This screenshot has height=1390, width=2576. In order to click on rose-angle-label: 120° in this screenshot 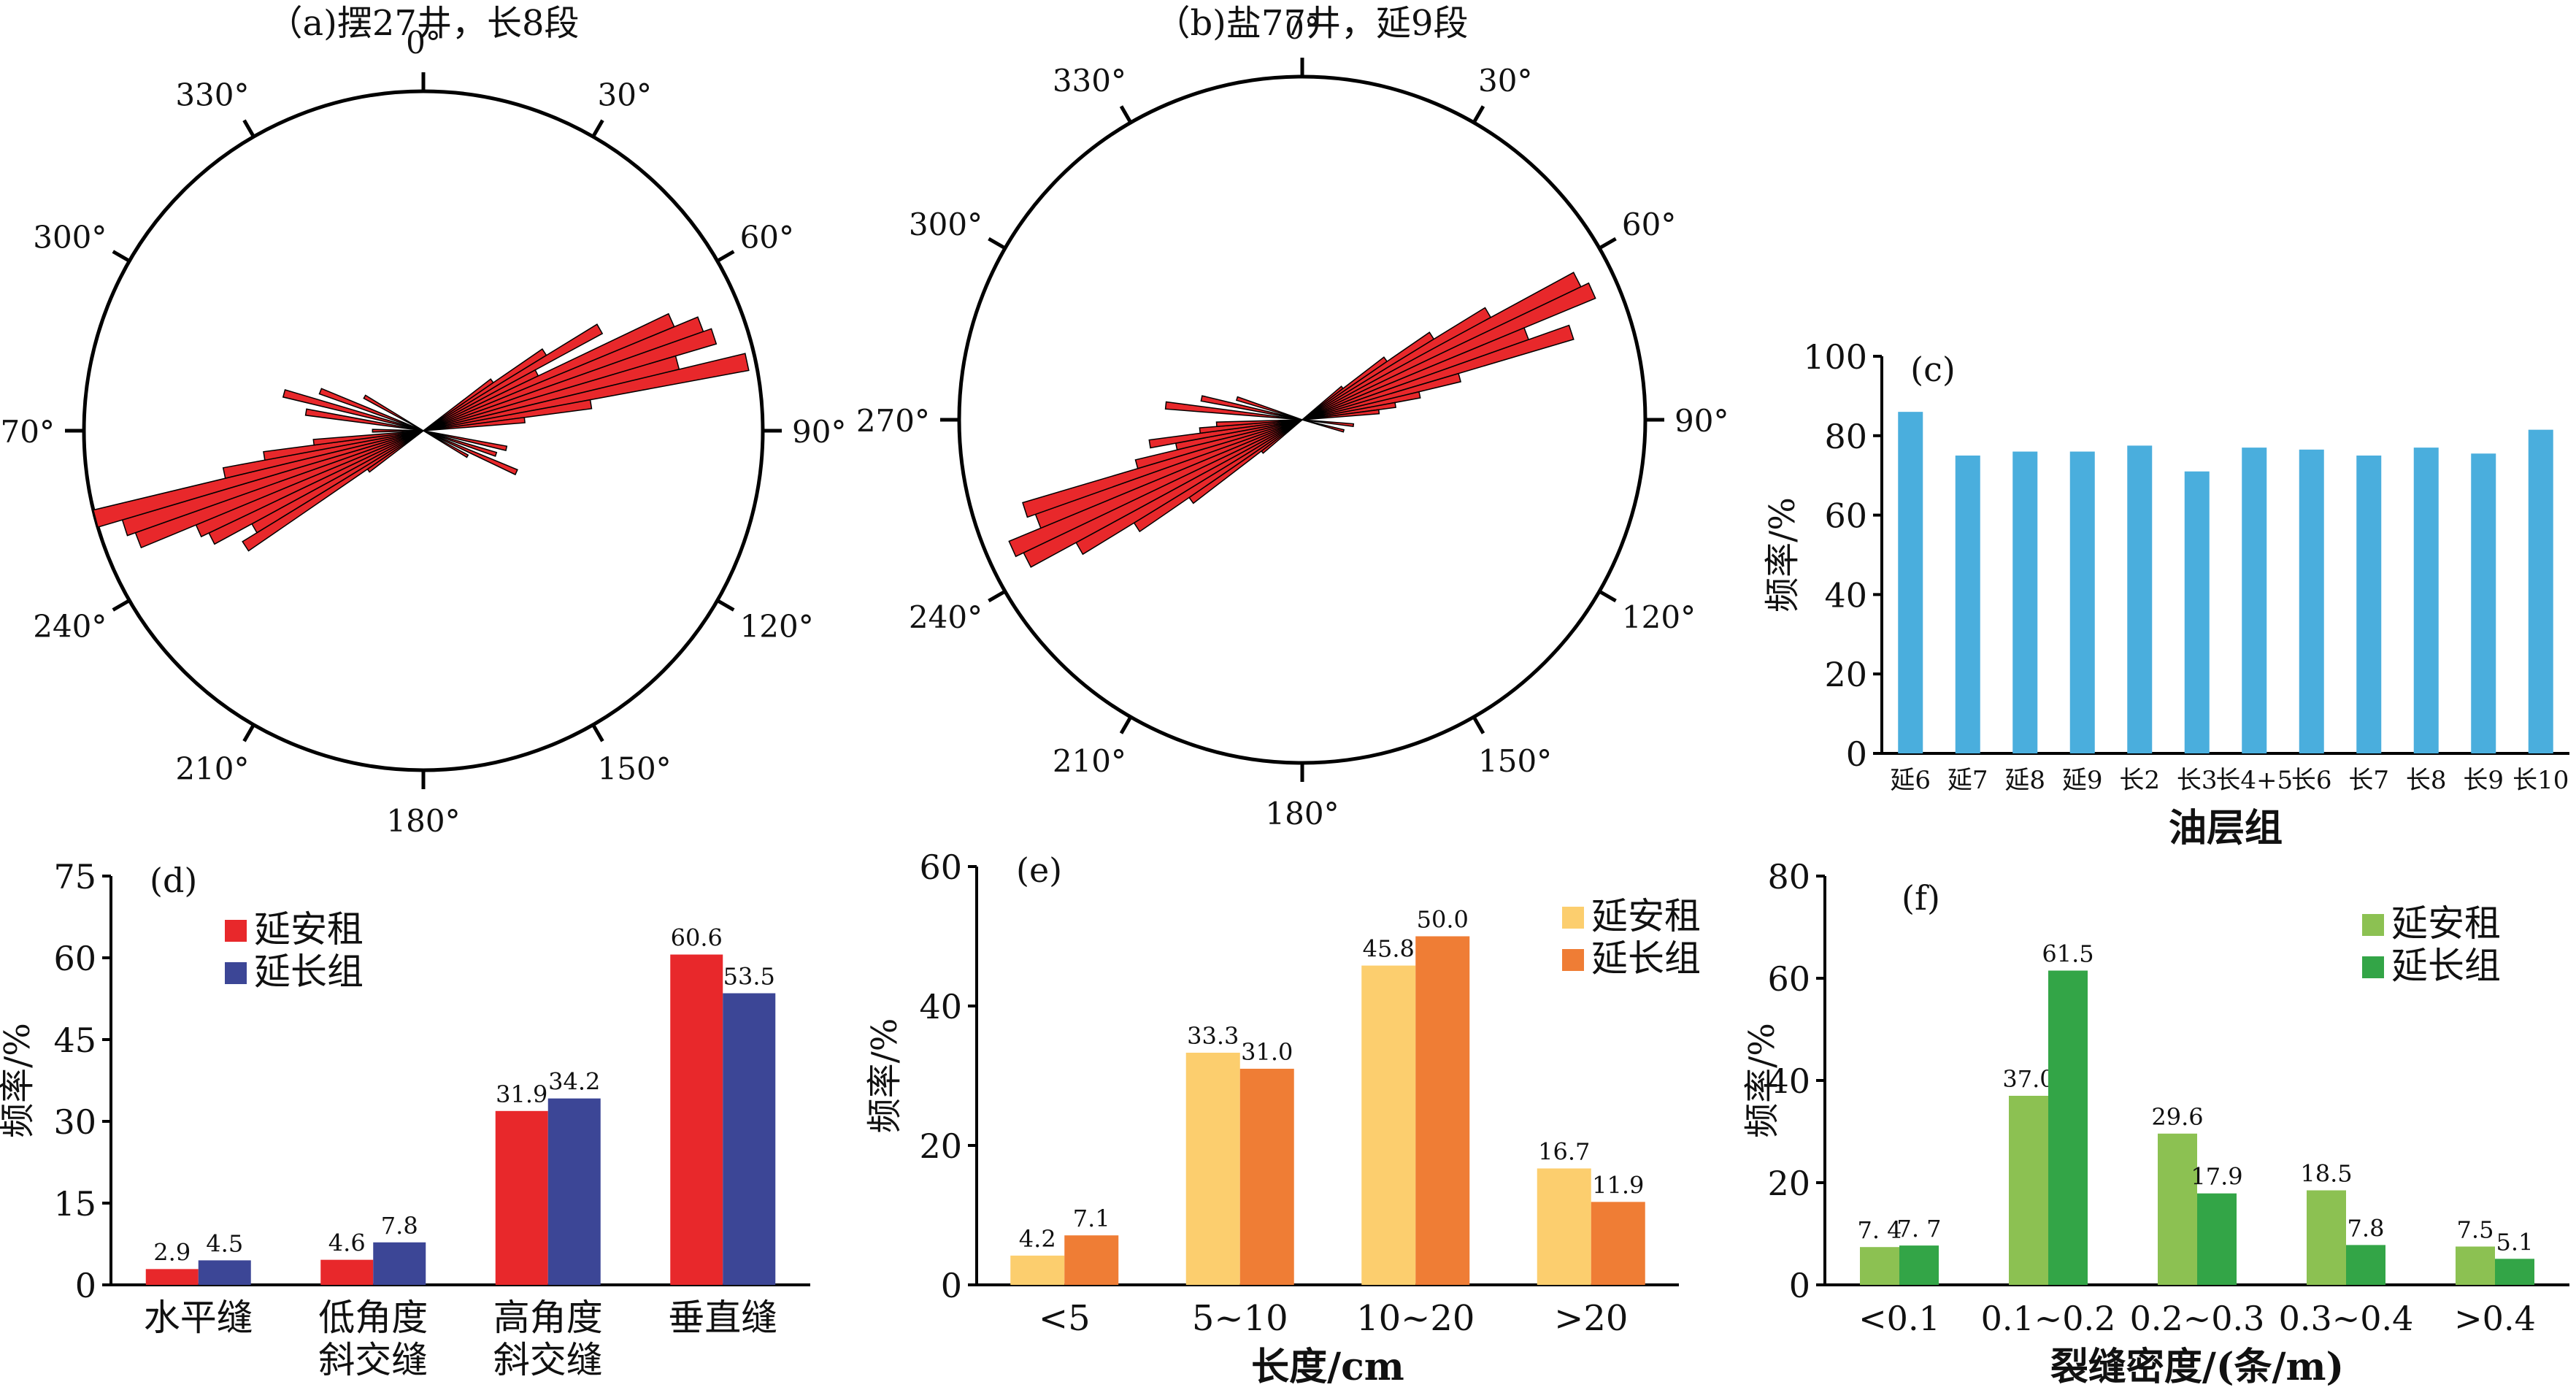, I will do `click(777, 627)`.